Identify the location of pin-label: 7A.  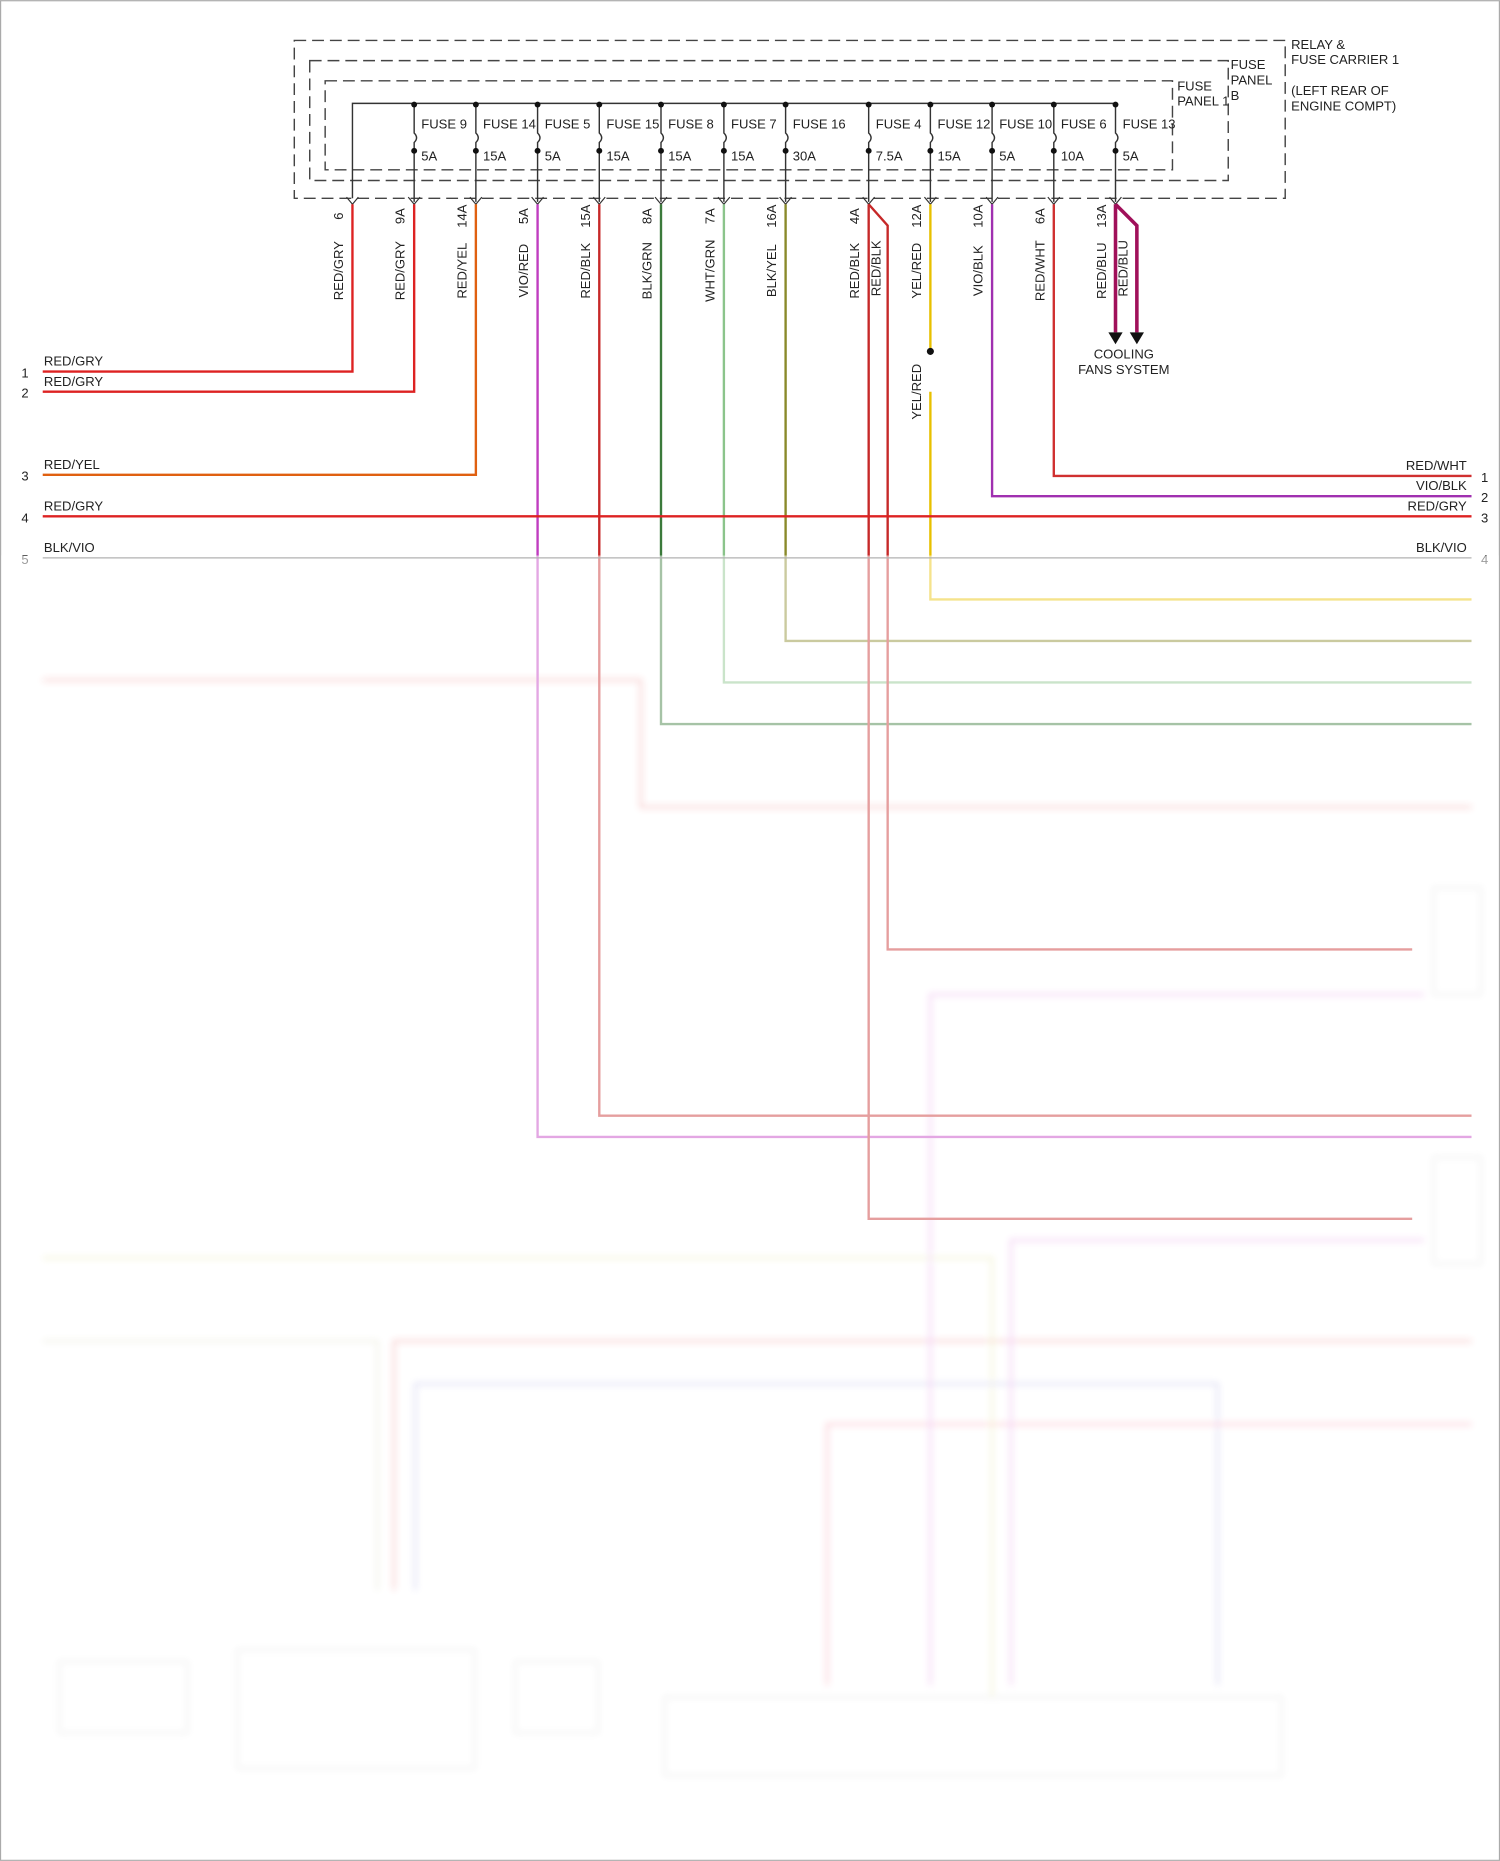
(709, 216).